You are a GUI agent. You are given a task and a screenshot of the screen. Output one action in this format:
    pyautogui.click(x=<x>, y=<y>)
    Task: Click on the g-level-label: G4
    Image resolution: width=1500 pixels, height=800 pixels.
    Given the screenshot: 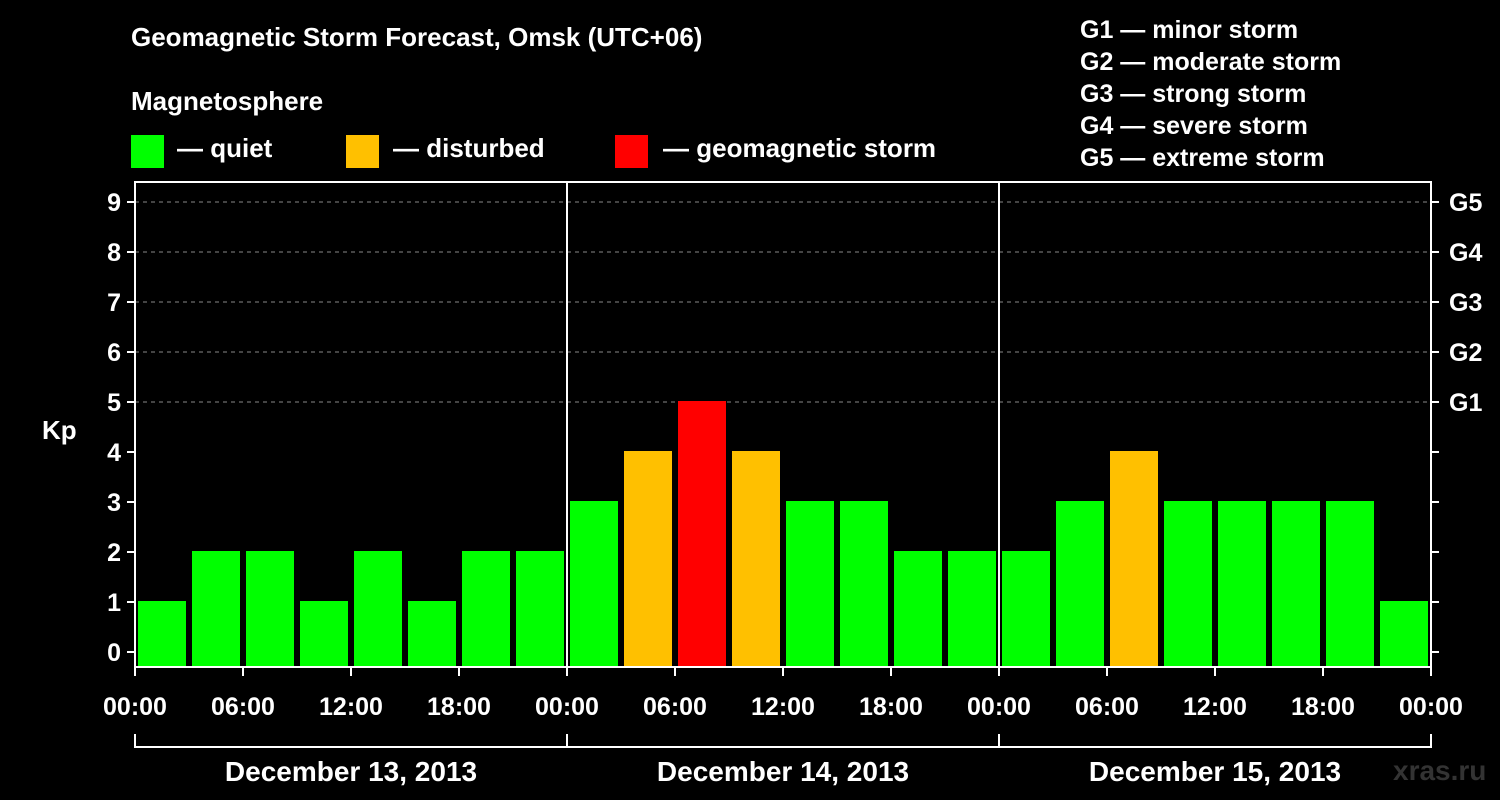 What is the action you would take?
    pyautogui.click(x=1465, y=253)
    